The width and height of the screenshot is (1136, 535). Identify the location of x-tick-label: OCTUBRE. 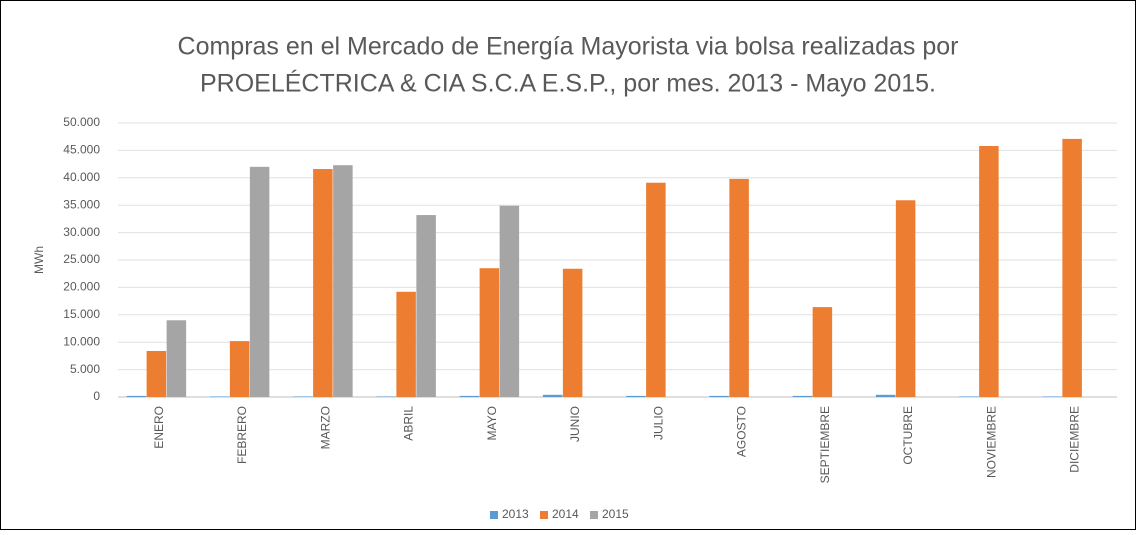
(908, 435).